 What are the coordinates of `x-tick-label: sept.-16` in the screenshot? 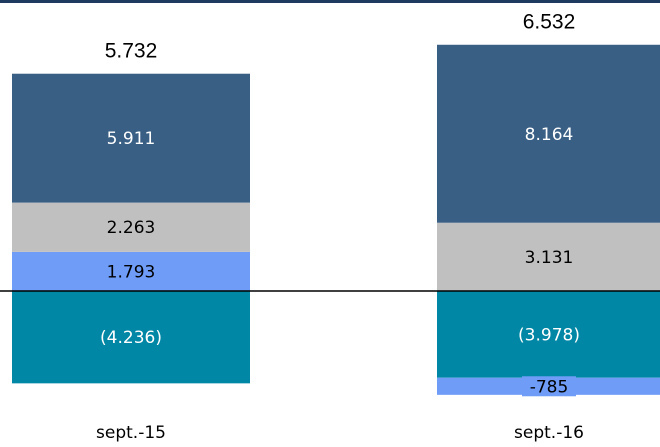 It's located at (549, 433).